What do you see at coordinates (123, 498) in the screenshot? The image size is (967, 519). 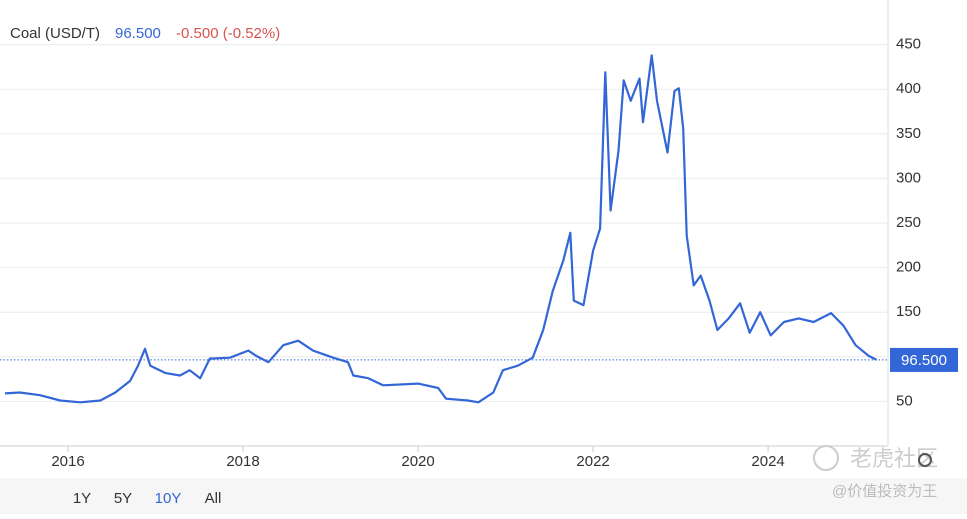 I see `range-button: 5Y` at bounding box center [123, 498].